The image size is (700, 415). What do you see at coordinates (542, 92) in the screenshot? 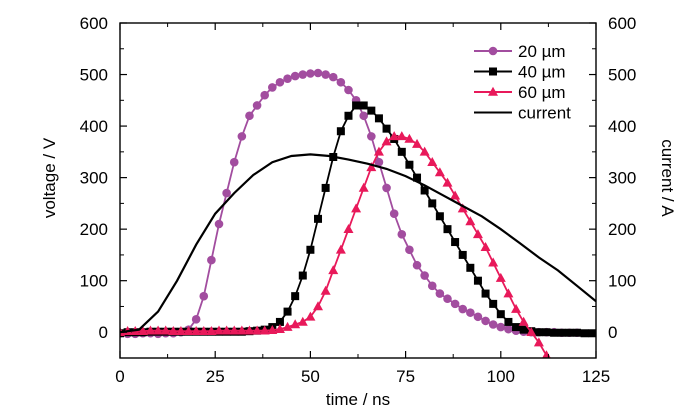
I see `legend-label: 60 µm` at bounding box center [542, 92].